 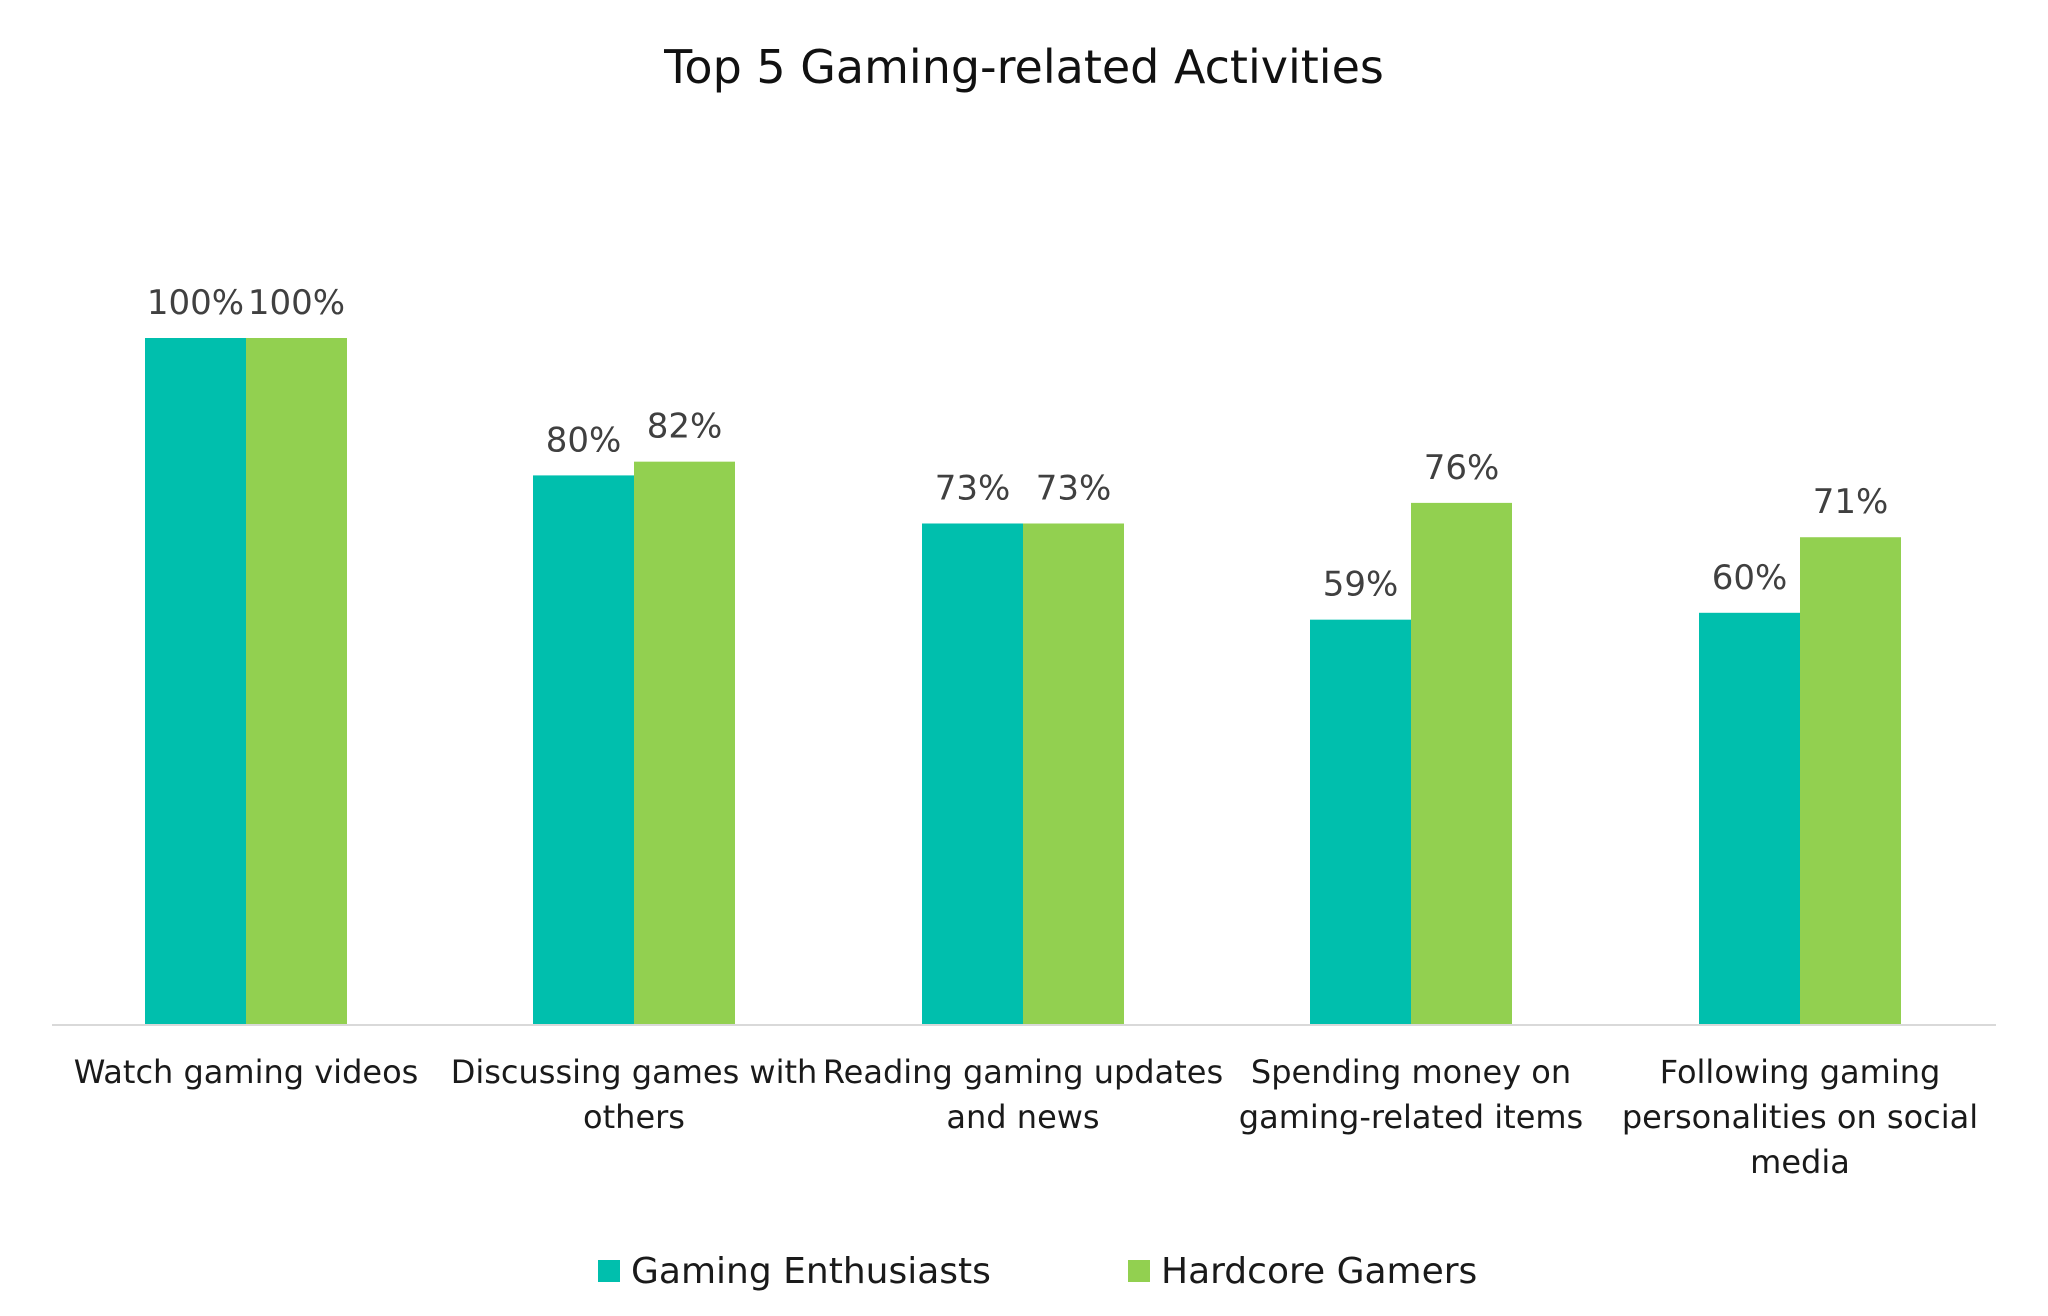 I want to click on category-label-3-line-0: Spending money on, so click(x=1411, y=1072).